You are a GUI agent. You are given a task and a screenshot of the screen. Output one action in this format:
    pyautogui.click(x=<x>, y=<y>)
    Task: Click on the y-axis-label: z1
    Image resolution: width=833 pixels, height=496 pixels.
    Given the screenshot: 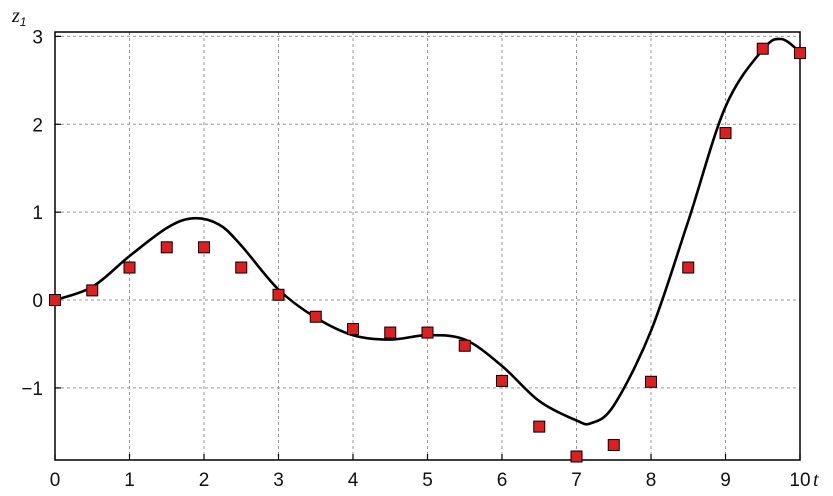 What is the action you would take?
    pyautogui.click(x=18, y=17)
    